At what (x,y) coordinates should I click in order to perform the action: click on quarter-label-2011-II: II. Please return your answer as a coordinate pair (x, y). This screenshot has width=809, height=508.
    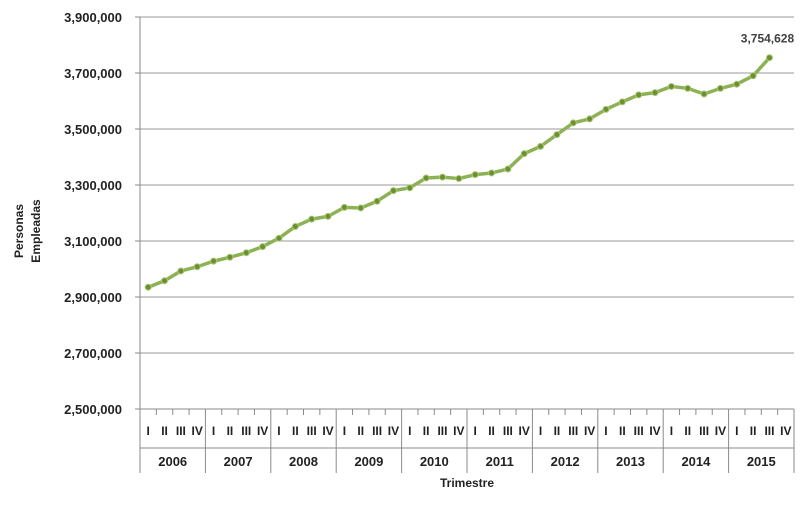
    Looking at the image, I should click on (491, 431).